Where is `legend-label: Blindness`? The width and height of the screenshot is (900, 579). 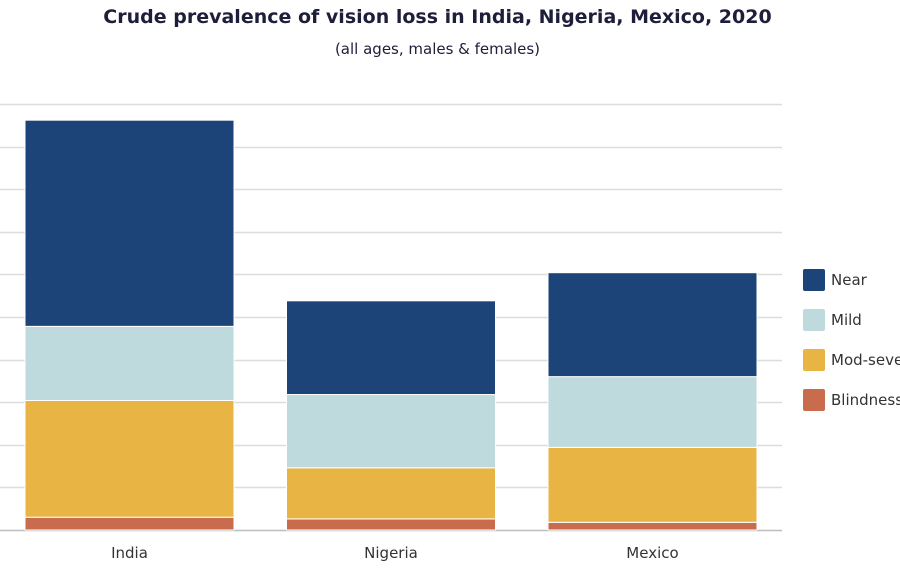
legend-label: Blindness is located at coordinates (865, 400).